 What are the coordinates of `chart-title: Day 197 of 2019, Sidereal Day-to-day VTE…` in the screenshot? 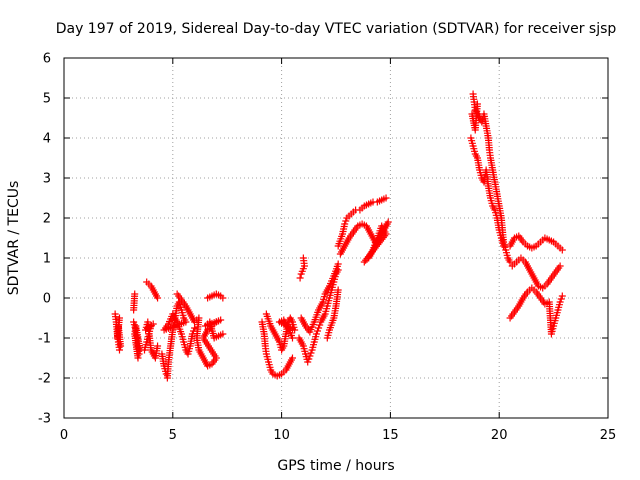 It's located at (336, 29).